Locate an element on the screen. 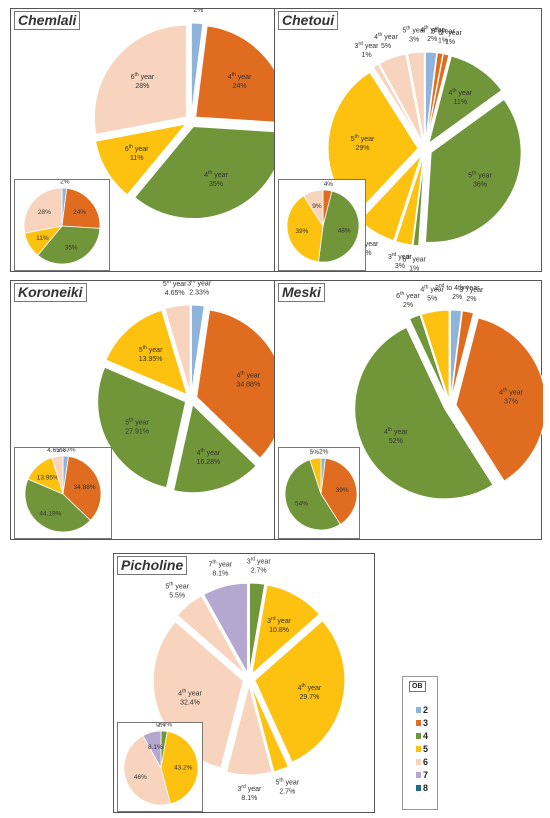 Image resolution: width=550 pixels, height=818 pixels. inset-label: 8.1% is located at coordinates (155, 747).